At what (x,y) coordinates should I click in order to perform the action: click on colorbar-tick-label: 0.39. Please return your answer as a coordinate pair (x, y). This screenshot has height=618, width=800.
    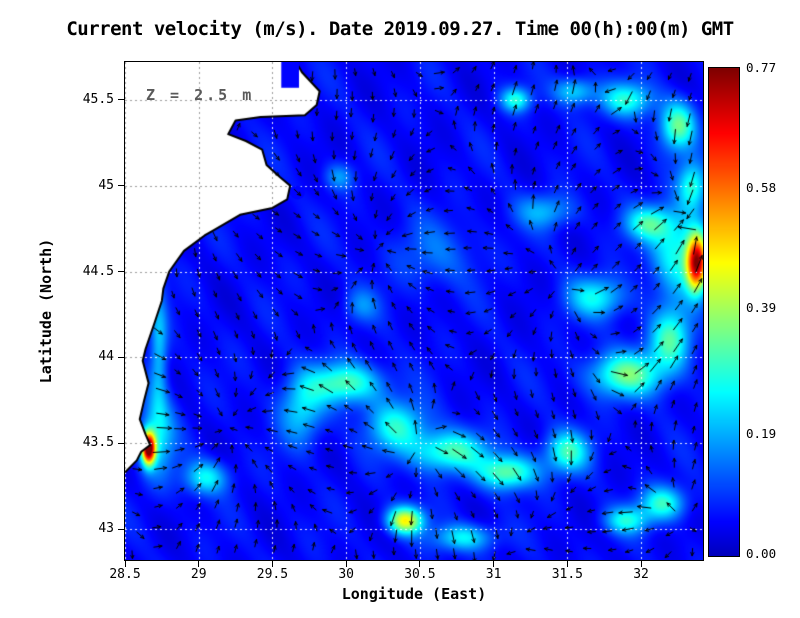
    Looking at the image, I should click on (761, 307).